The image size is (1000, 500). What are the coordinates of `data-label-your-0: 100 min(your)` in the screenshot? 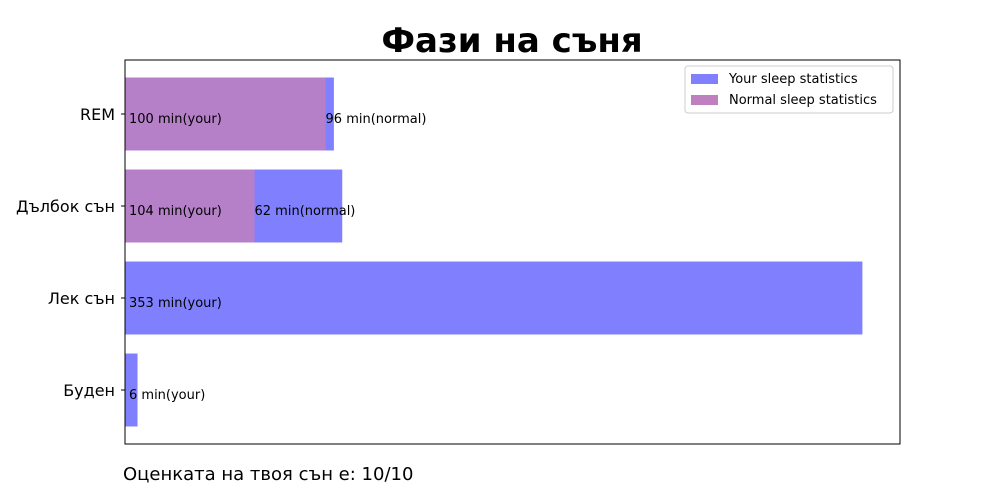 It's located at (175, 119).